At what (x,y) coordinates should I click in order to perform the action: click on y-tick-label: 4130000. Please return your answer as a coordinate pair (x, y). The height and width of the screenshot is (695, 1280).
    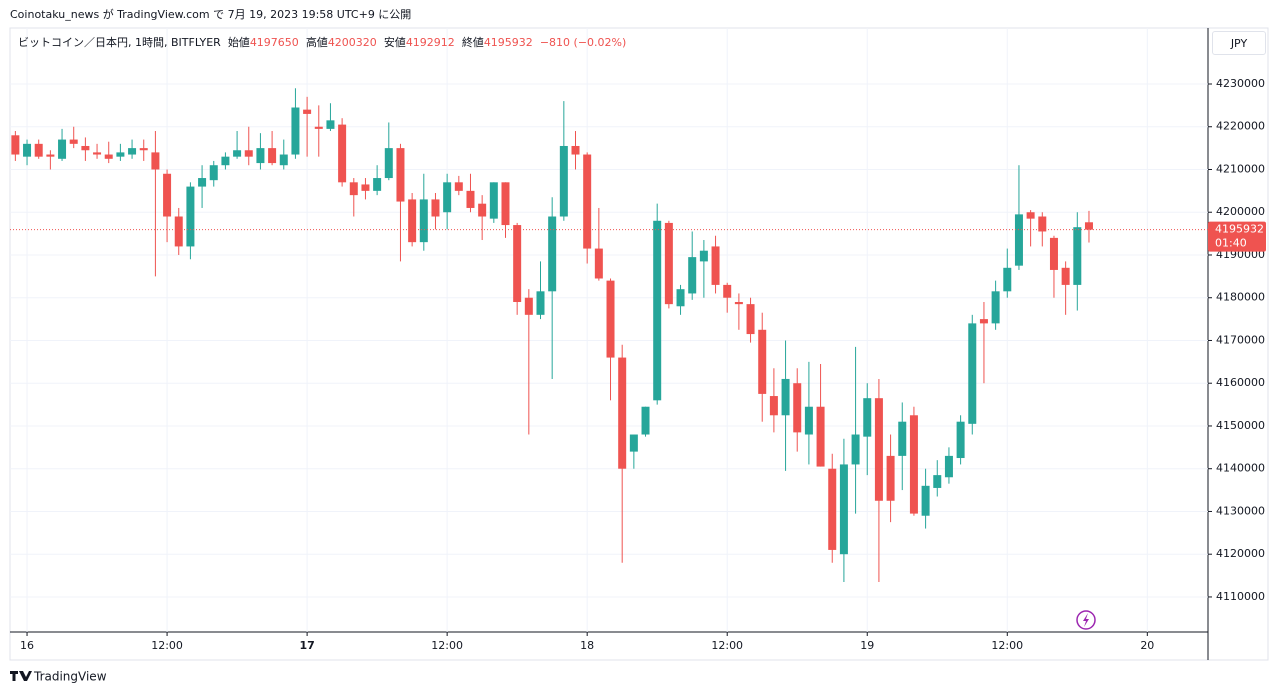
    Looking at the image, I should click on (1240, 510).